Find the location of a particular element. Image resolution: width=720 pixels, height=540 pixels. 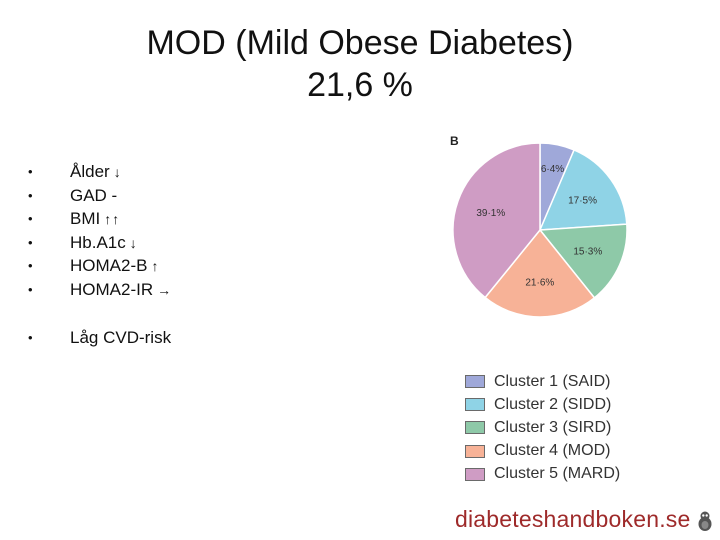

characteristic-label: HOMA2-B is located at coordinates (109, 266).